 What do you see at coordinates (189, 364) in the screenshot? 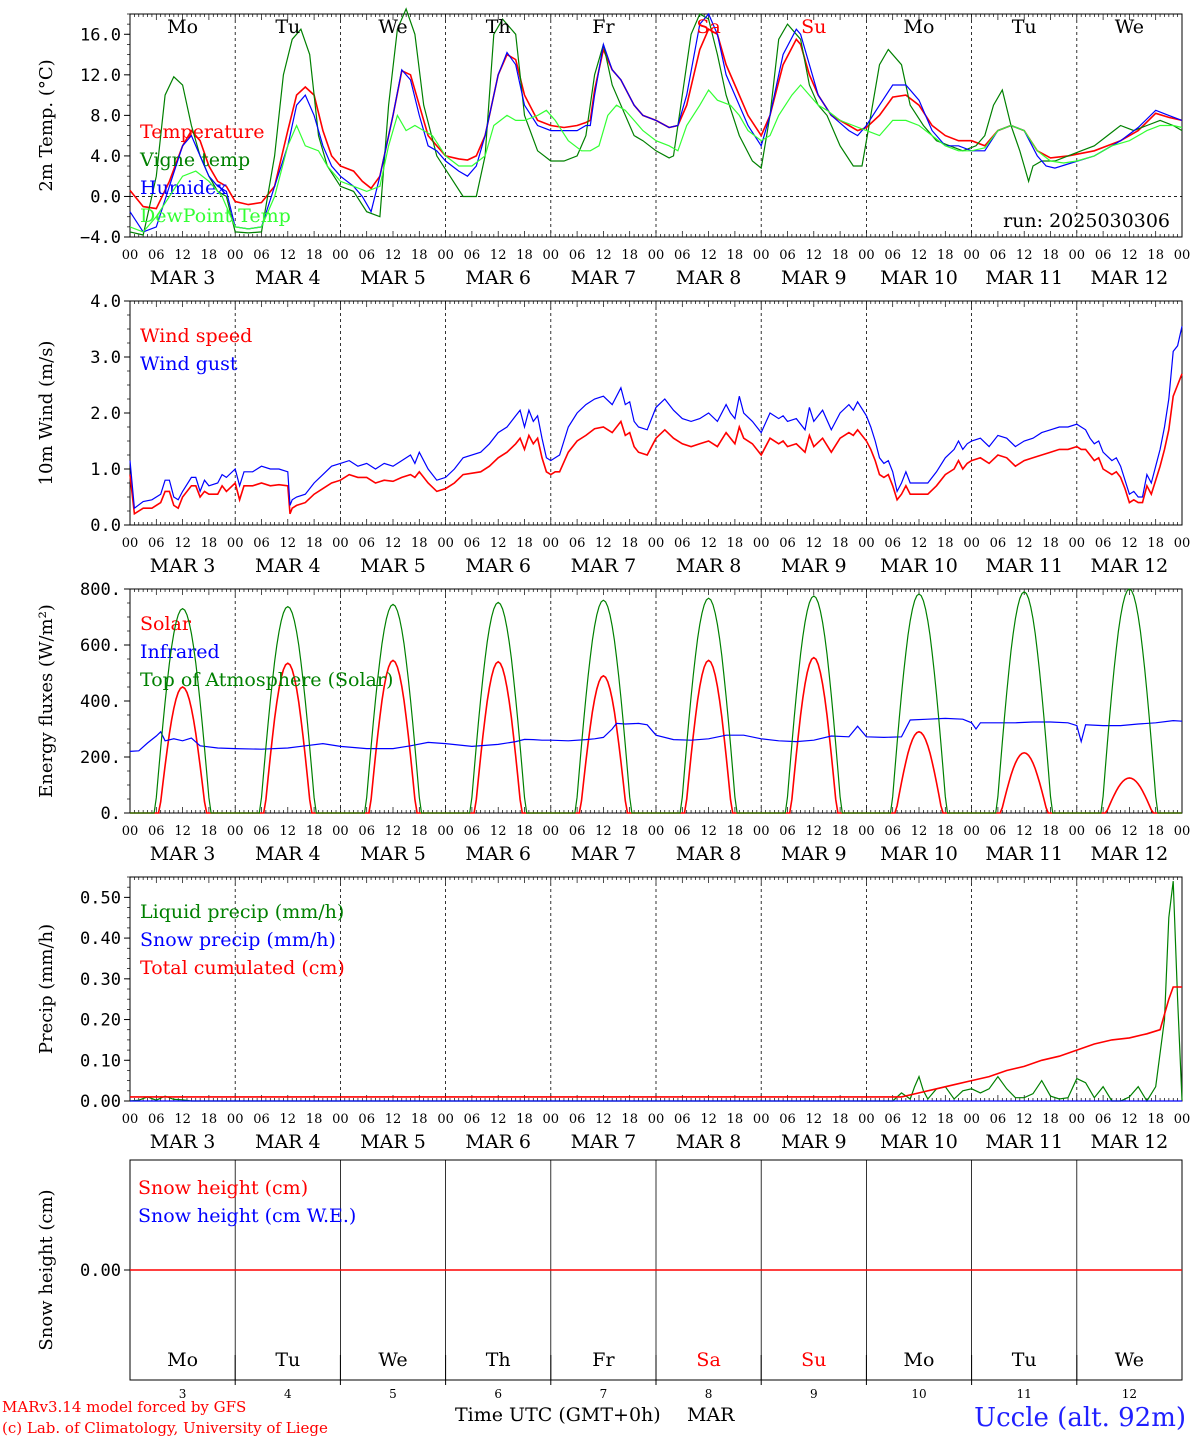
I see `legend-entry: Wind gust` at bounding box center [189, 364].